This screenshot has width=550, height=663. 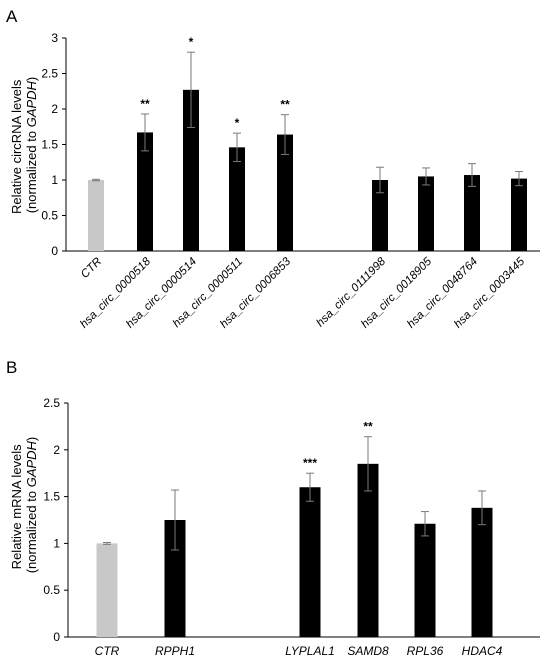 I want to click on y-axis-label-a-line1: Relative circRNA levels, so click(x=16, y=146).